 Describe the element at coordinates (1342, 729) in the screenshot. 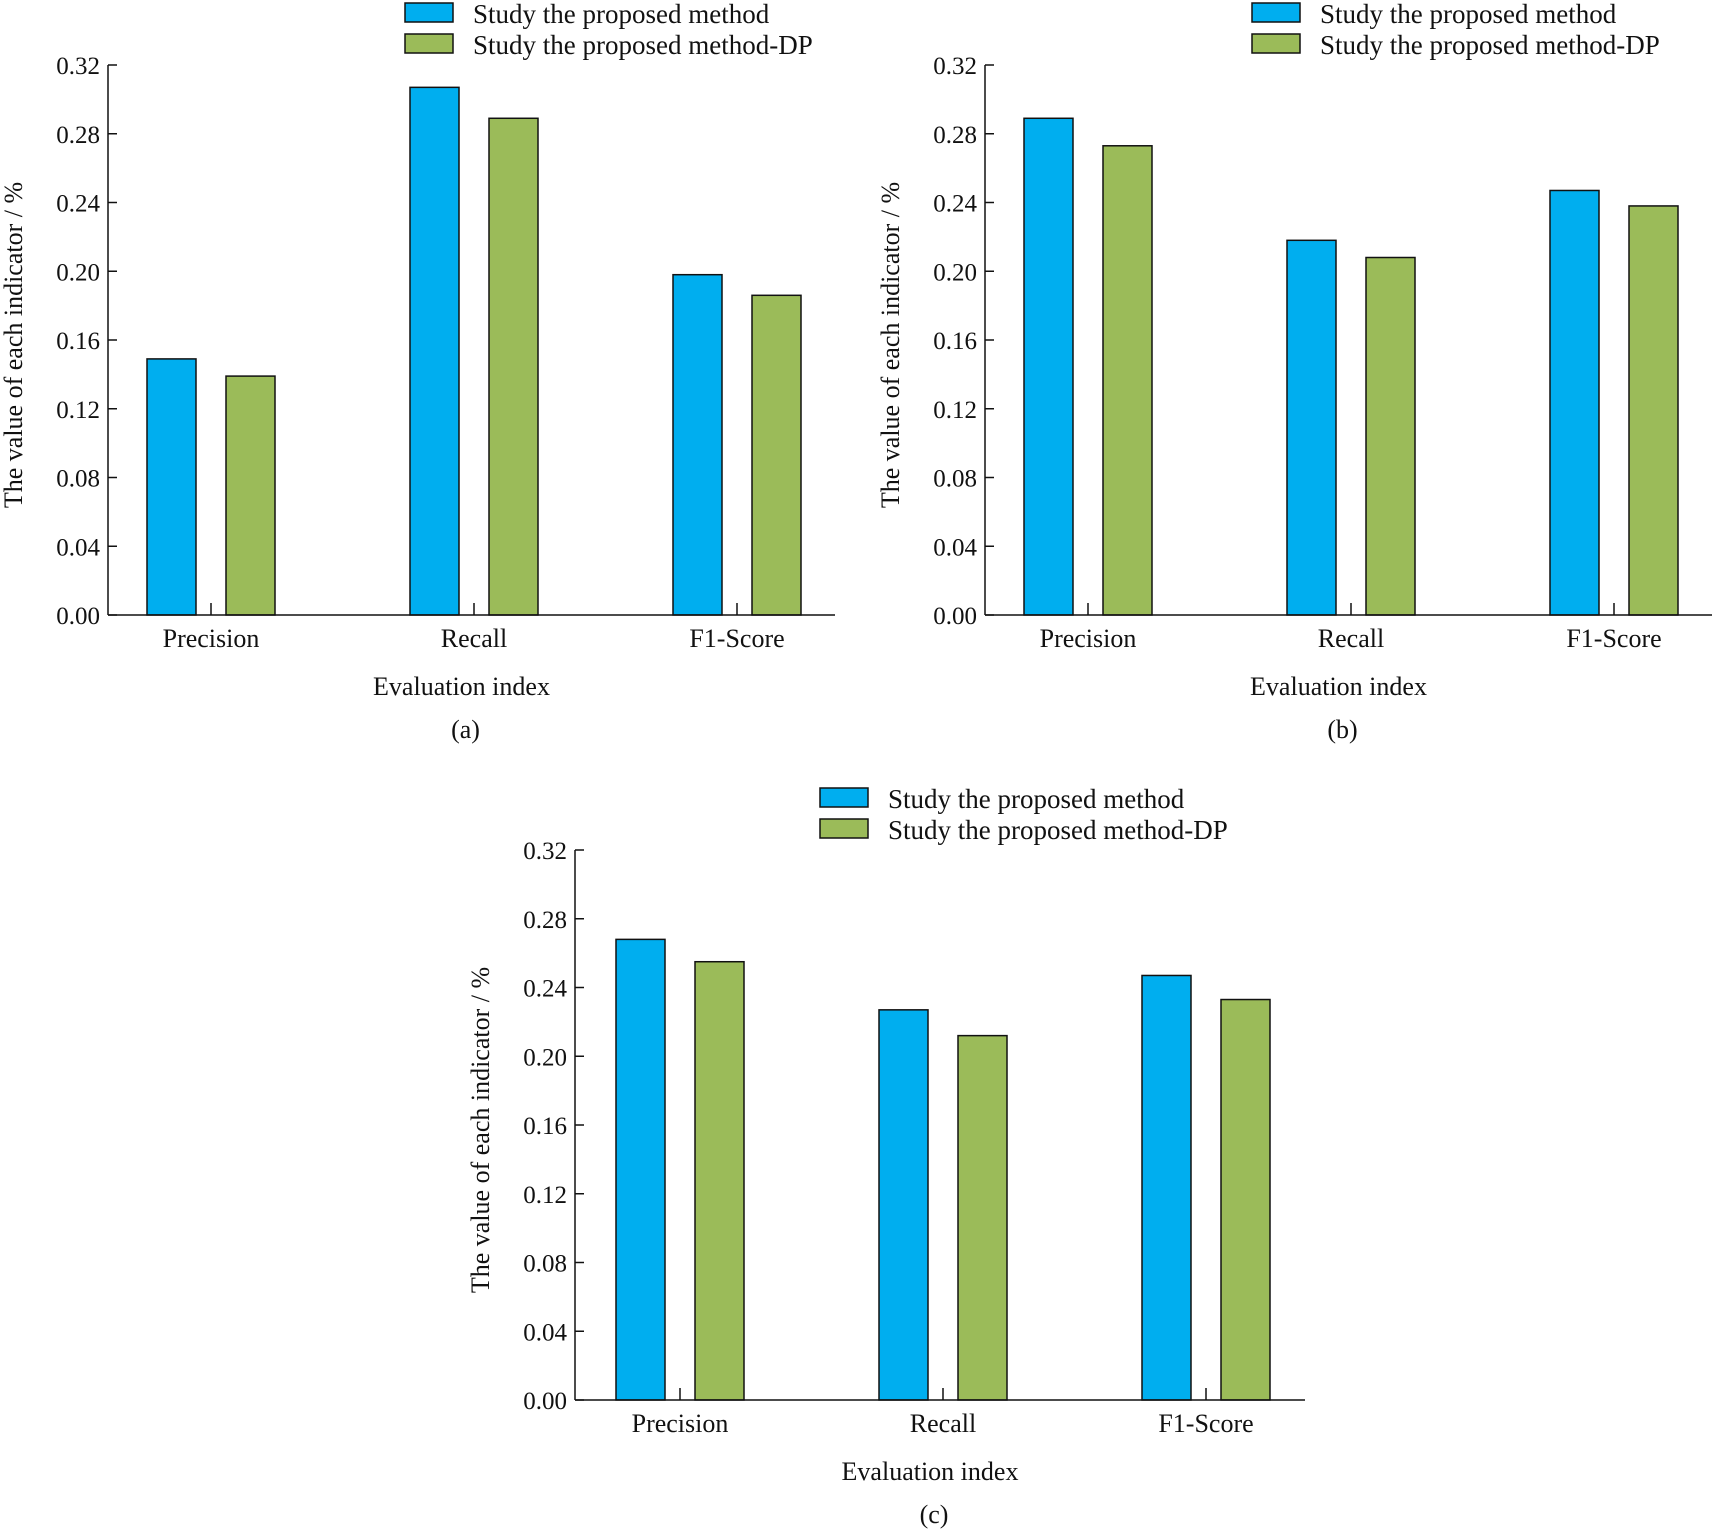

I see `panel-label: (b)` at that location.